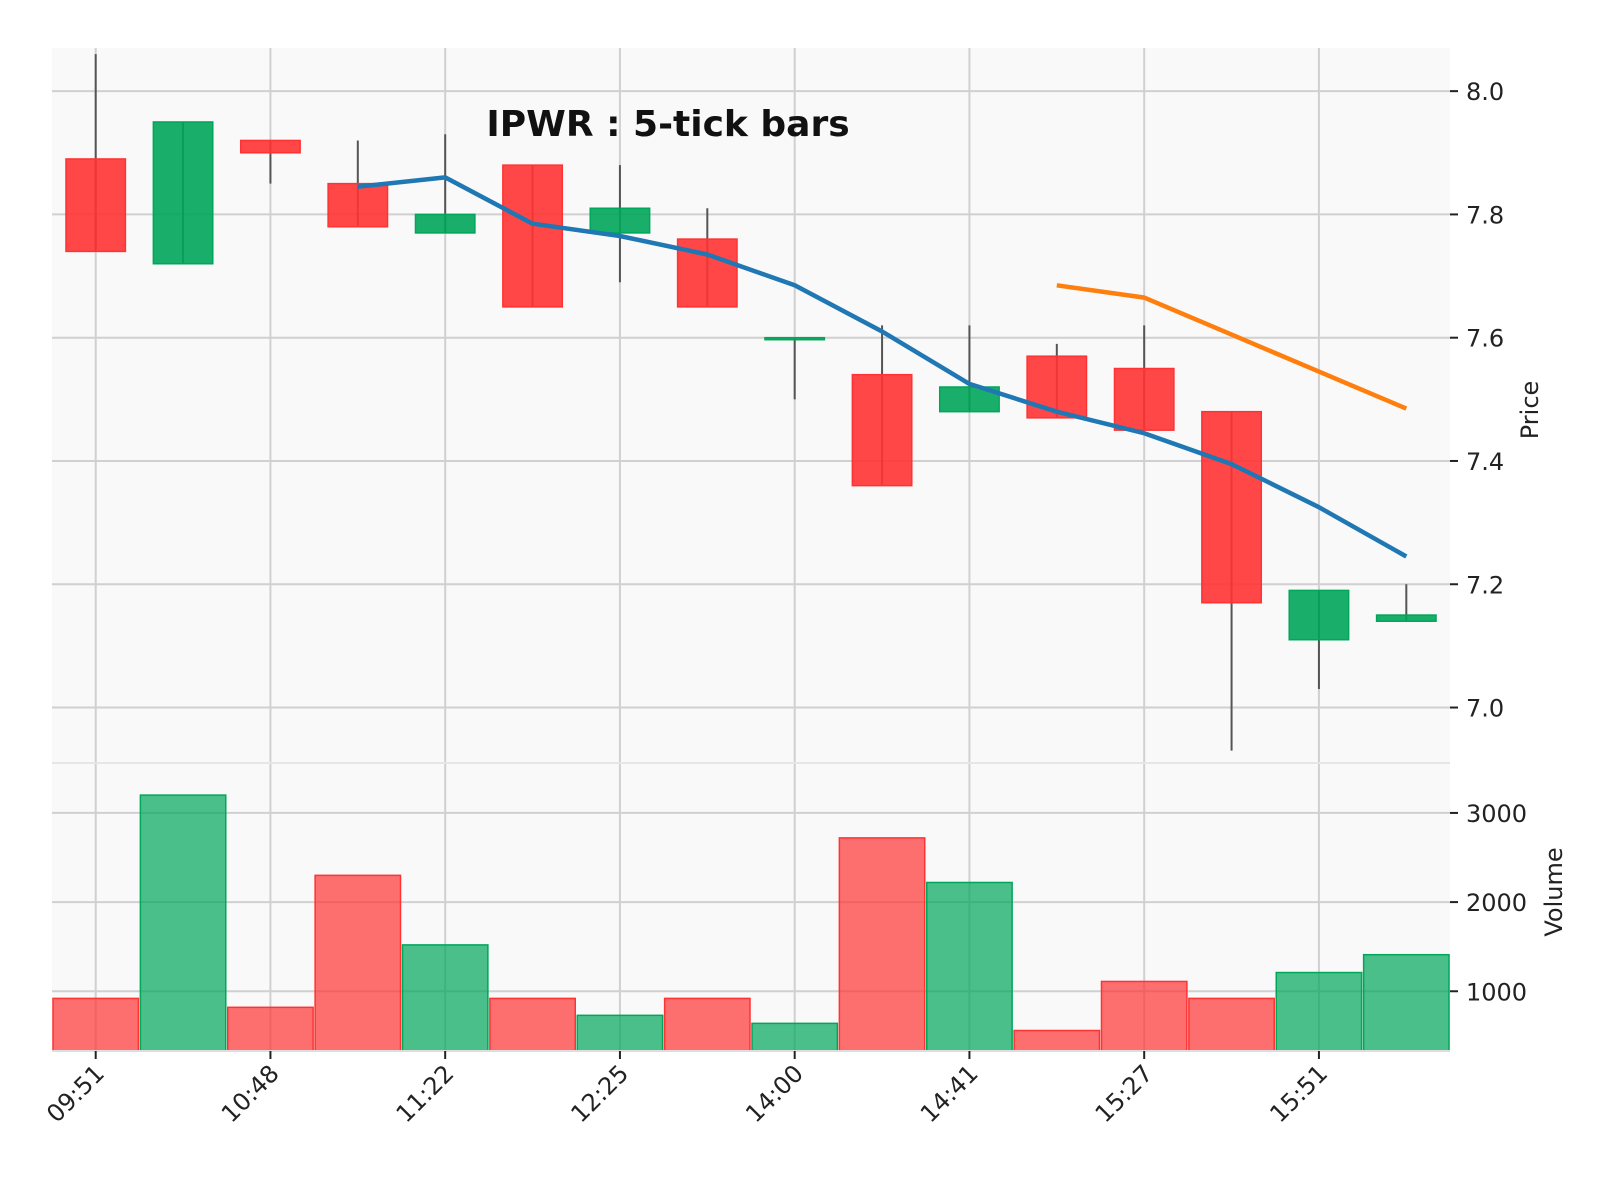 The width and height of the screenshot is (1619, 1188). What do you see at coordinates (1554, 891) in the screenshot?
I see `volume-axis-label: Volume` at bounding box center [1554, 891].